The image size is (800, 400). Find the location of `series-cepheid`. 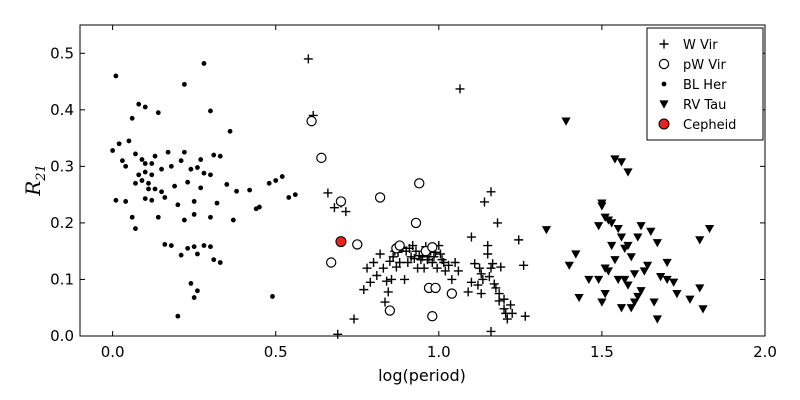

series-cepheid is located at coordinates (341, 242).